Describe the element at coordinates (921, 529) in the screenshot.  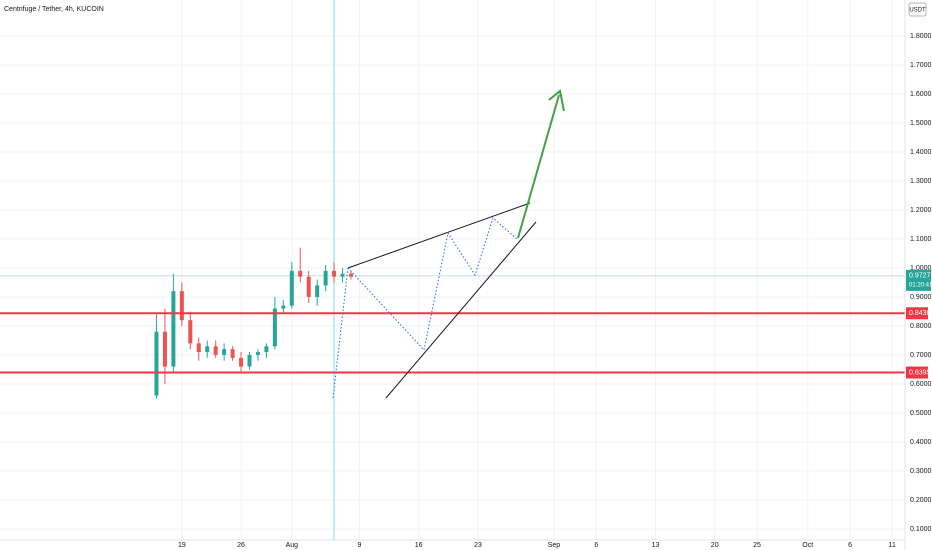
I see `y-tick-label: 0.1000` at that location.